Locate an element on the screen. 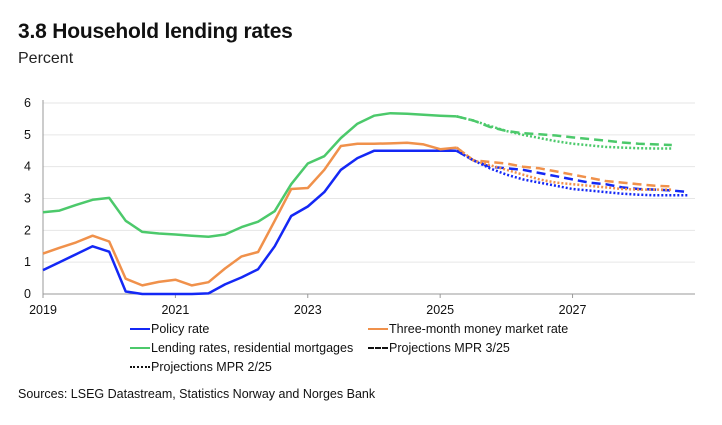  series-line-money_market-dotted is located at coordinates (563, 168).